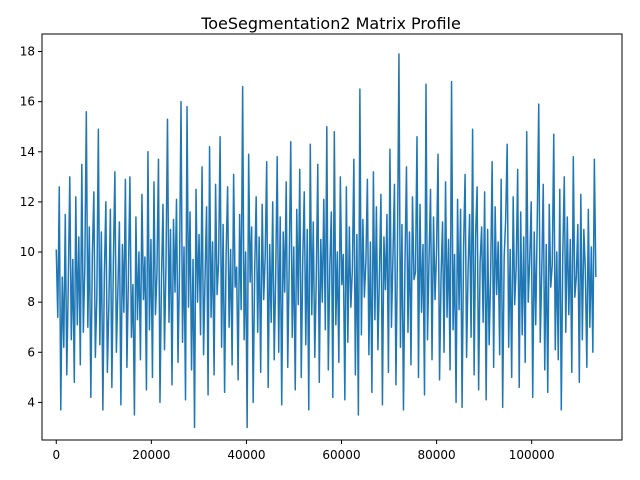 Image resolution: width=640 pixels, height=480 pixels. What do you see at coordinates (31, 402) in the screenshot?
I see `y-tick-label: 4` at bounding box center [31, 402].